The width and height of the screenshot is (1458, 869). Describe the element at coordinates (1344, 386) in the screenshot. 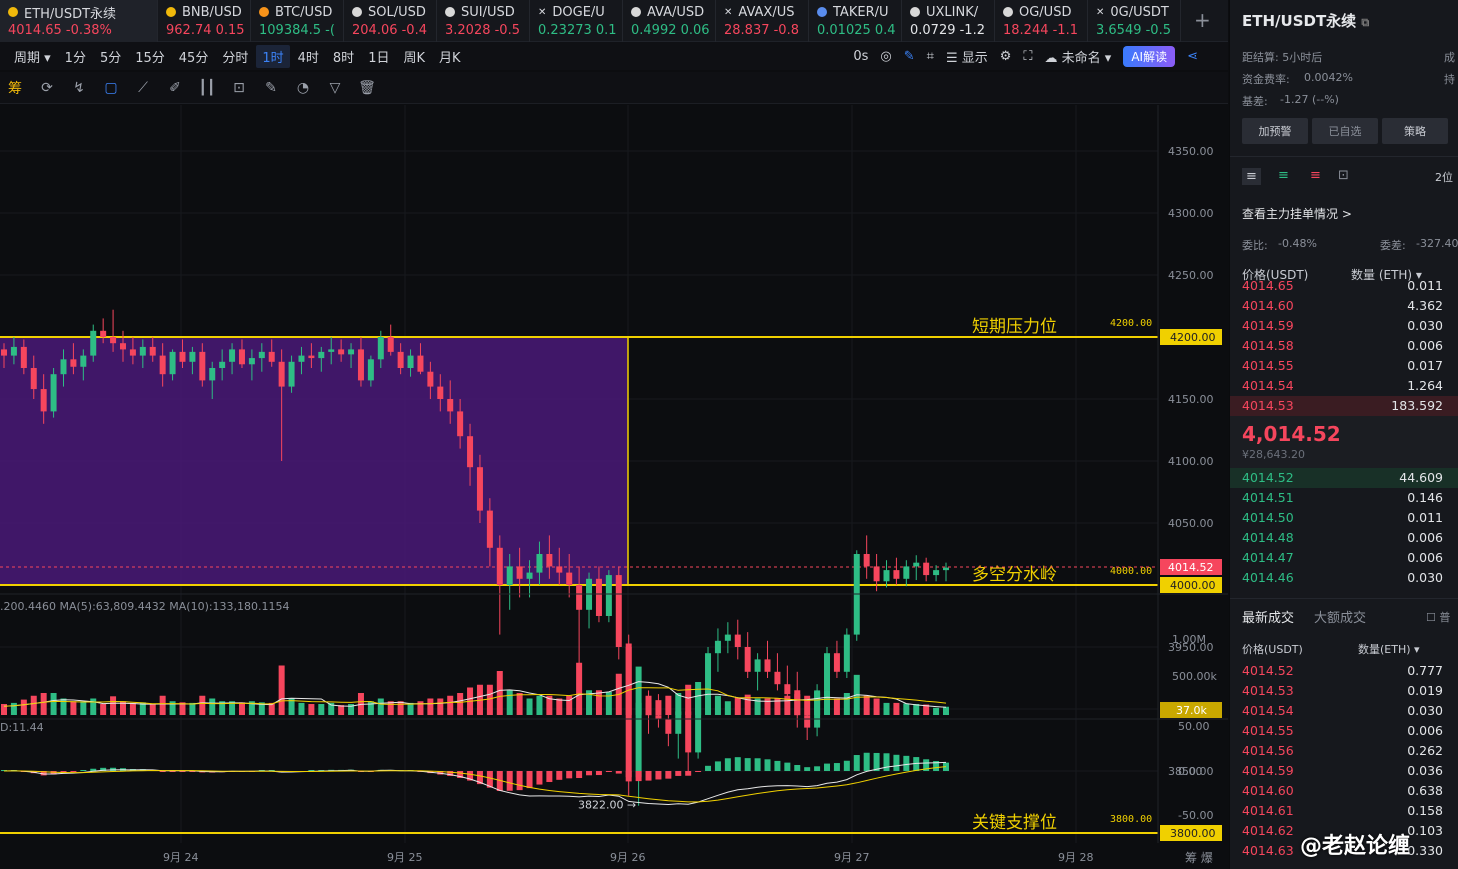

I see `ask-row: 4014.54 1.264` at that location.